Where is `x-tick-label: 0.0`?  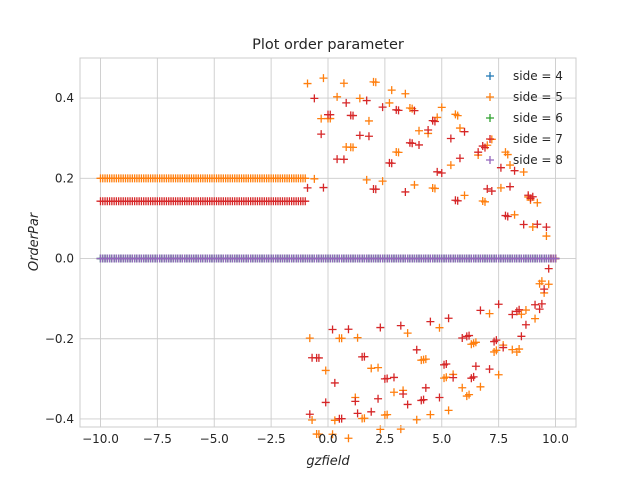 x-tick-label: 0.0 is located at coordinates (327, 439).